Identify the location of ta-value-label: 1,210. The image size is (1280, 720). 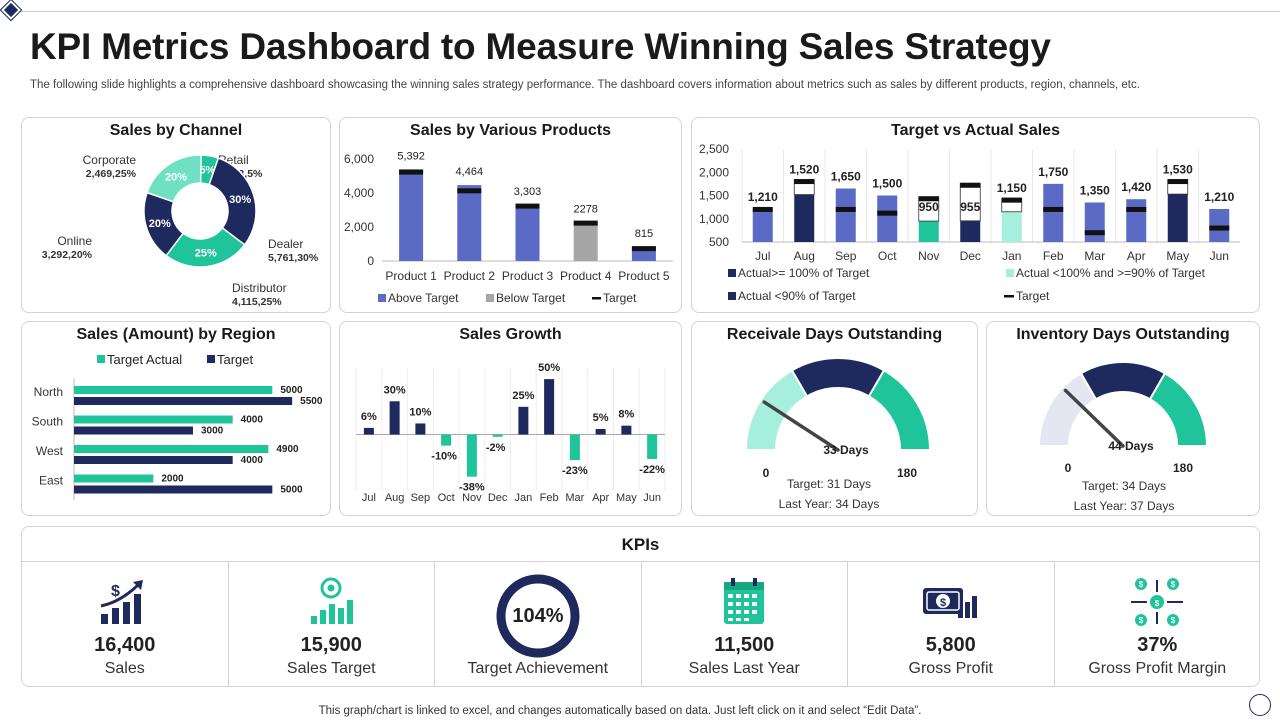
(763, 197).